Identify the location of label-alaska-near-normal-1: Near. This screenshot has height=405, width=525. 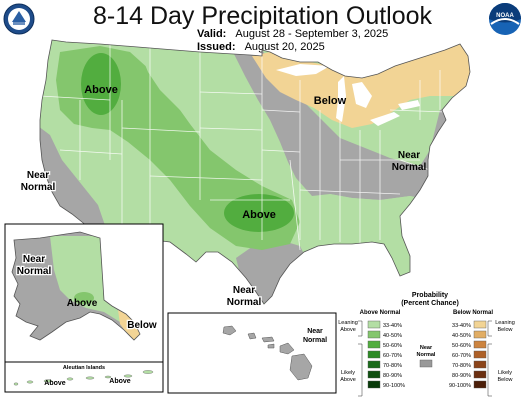
(34, 259).